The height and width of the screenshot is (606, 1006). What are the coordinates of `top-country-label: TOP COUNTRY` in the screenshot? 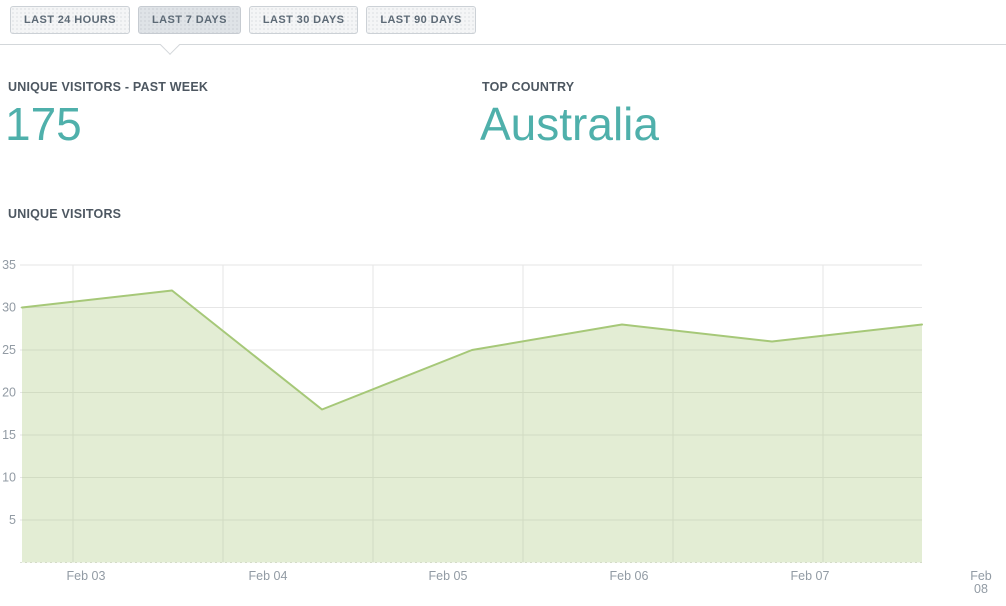 It's located at (528, 87).